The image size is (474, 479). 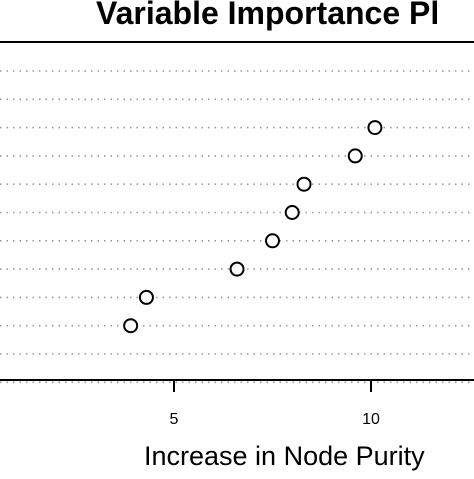 What do you see at coordinates (174, 419) in the screenshot?
I see `x-tick-label: 5` at bounding box center [174, 419].